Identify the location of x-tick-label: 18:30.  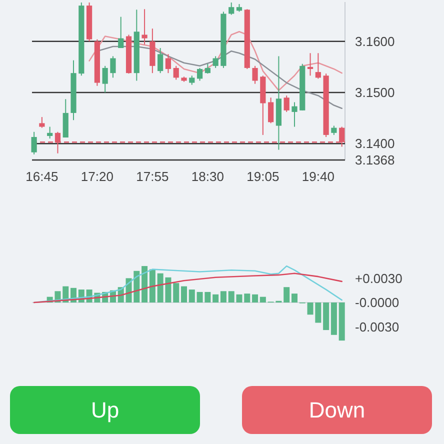
(207, 176).